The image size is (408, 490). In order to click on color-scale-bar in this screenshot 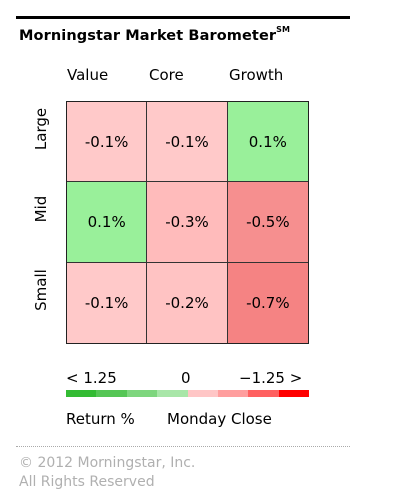, I will do `click(187, 393)`.